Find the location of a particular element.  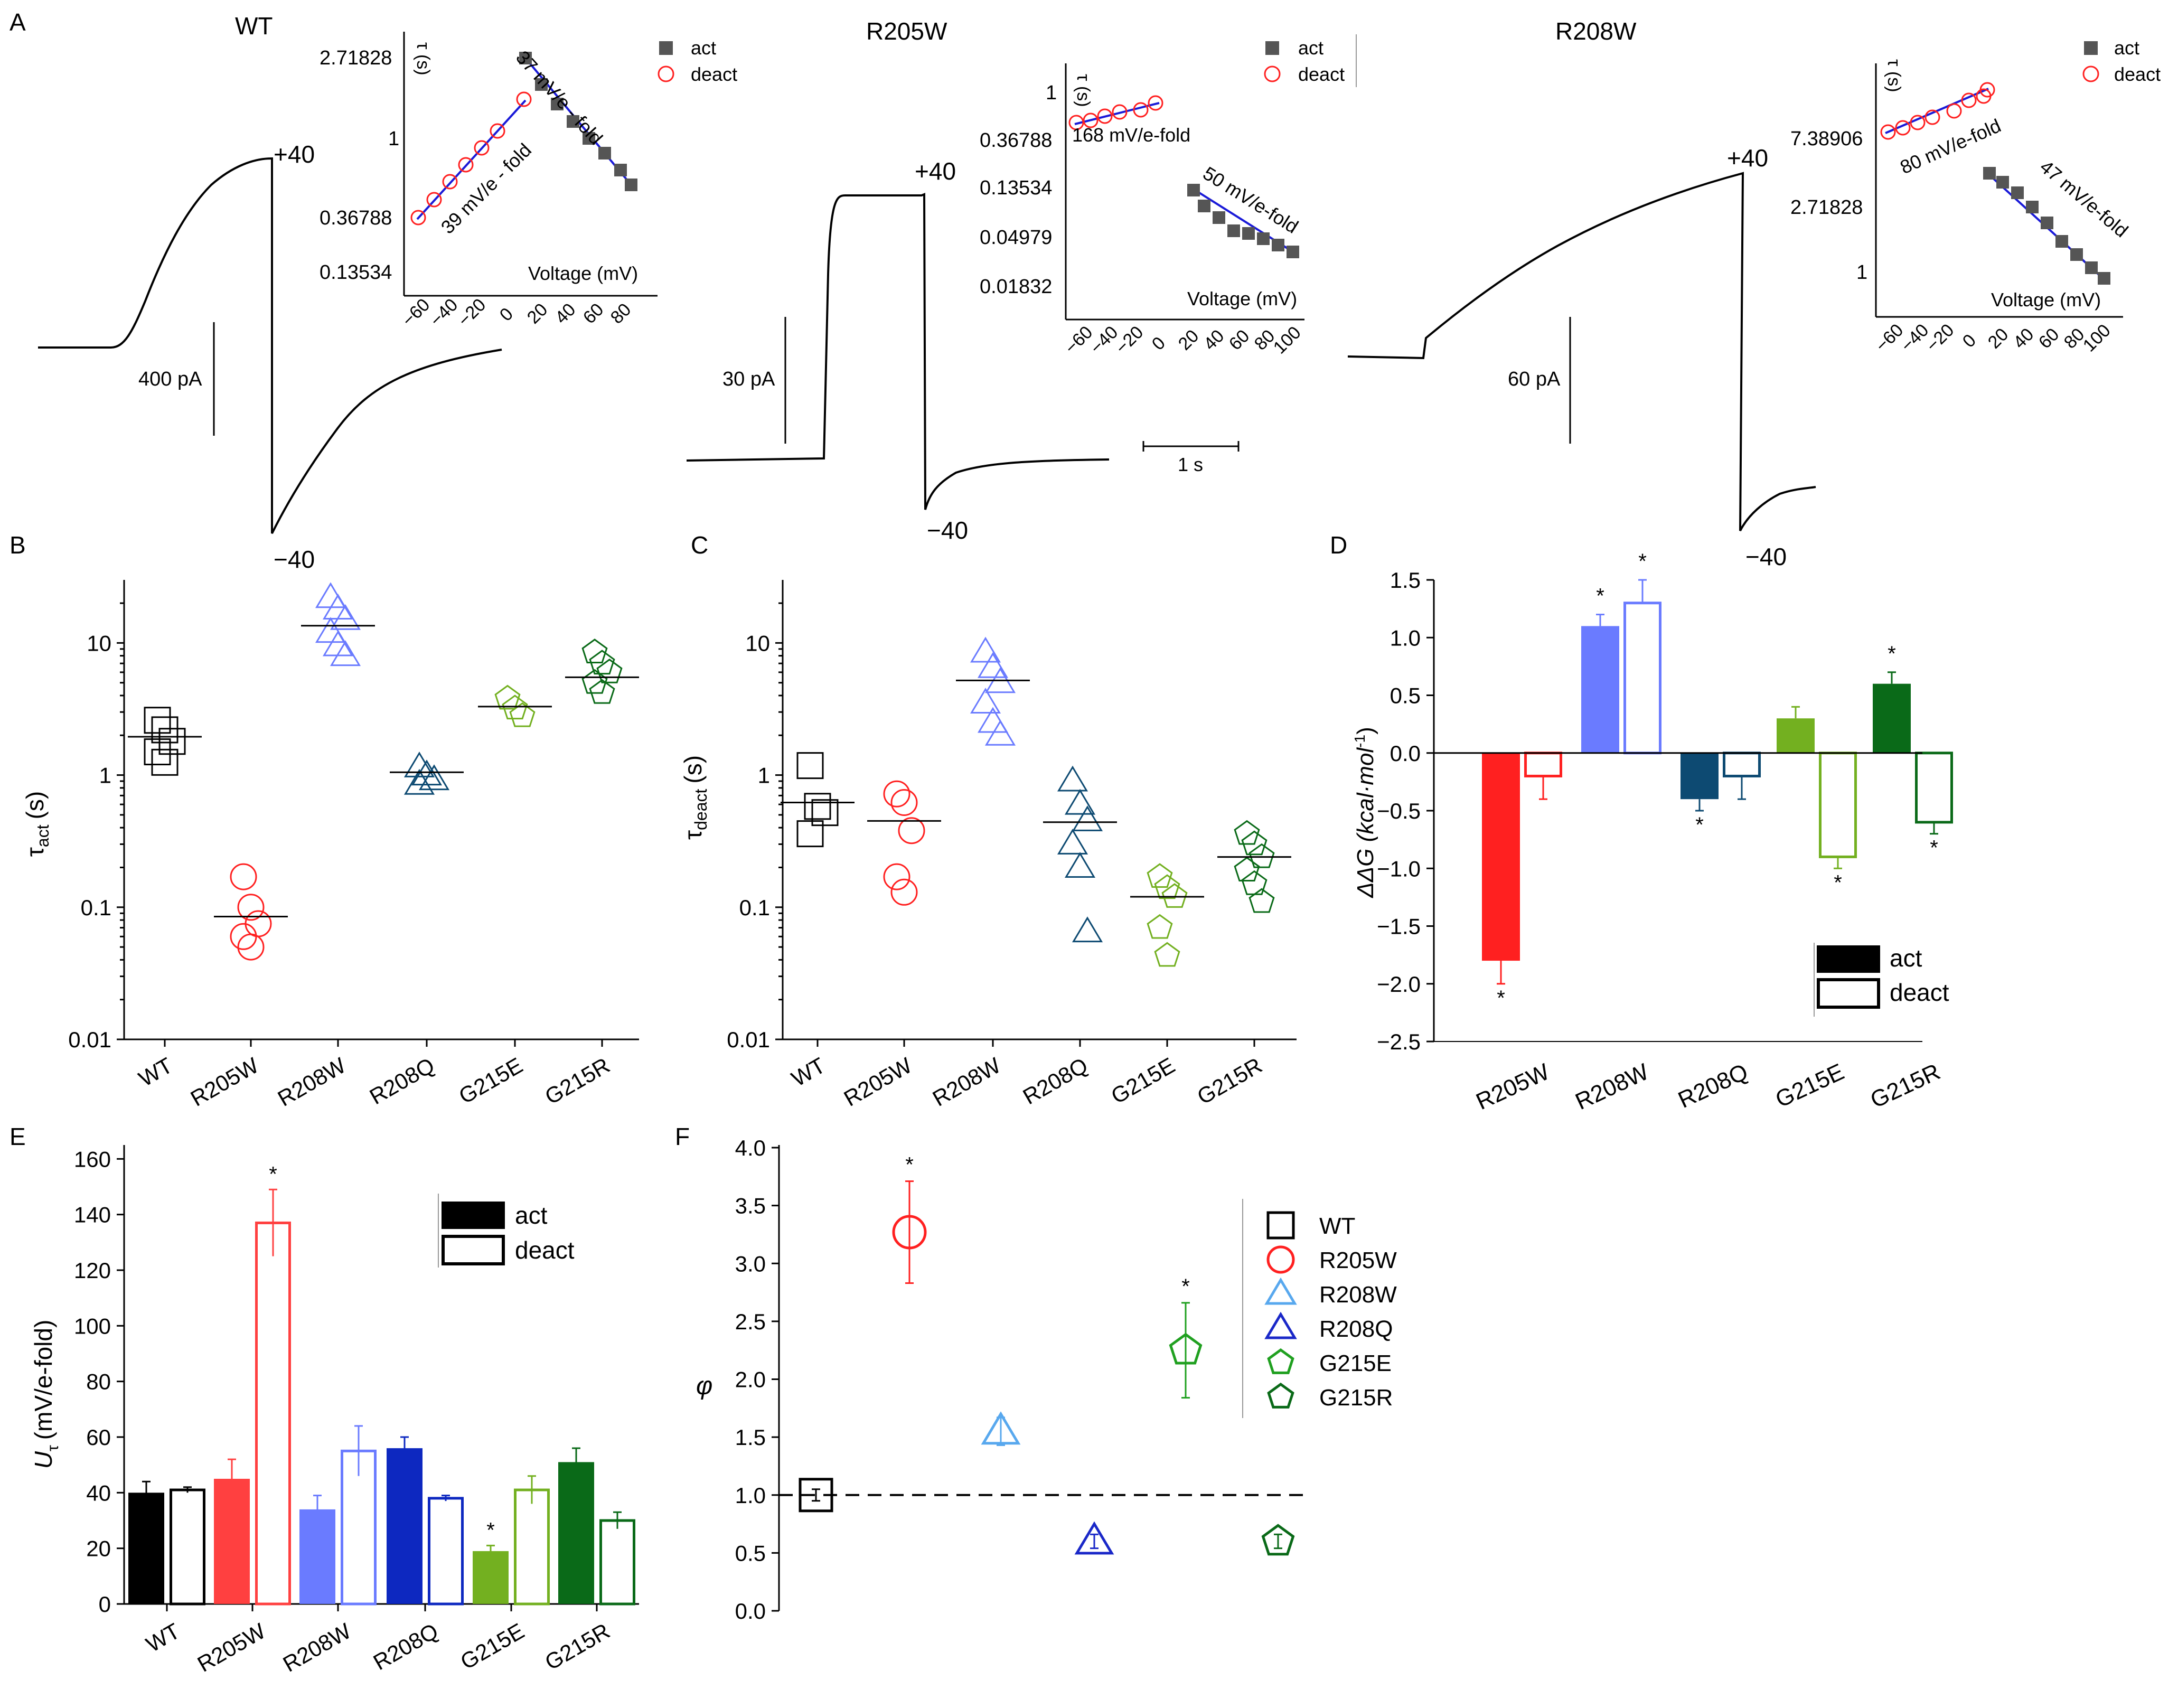

panel-d-bar-act is located at coordinates (1796, 735).